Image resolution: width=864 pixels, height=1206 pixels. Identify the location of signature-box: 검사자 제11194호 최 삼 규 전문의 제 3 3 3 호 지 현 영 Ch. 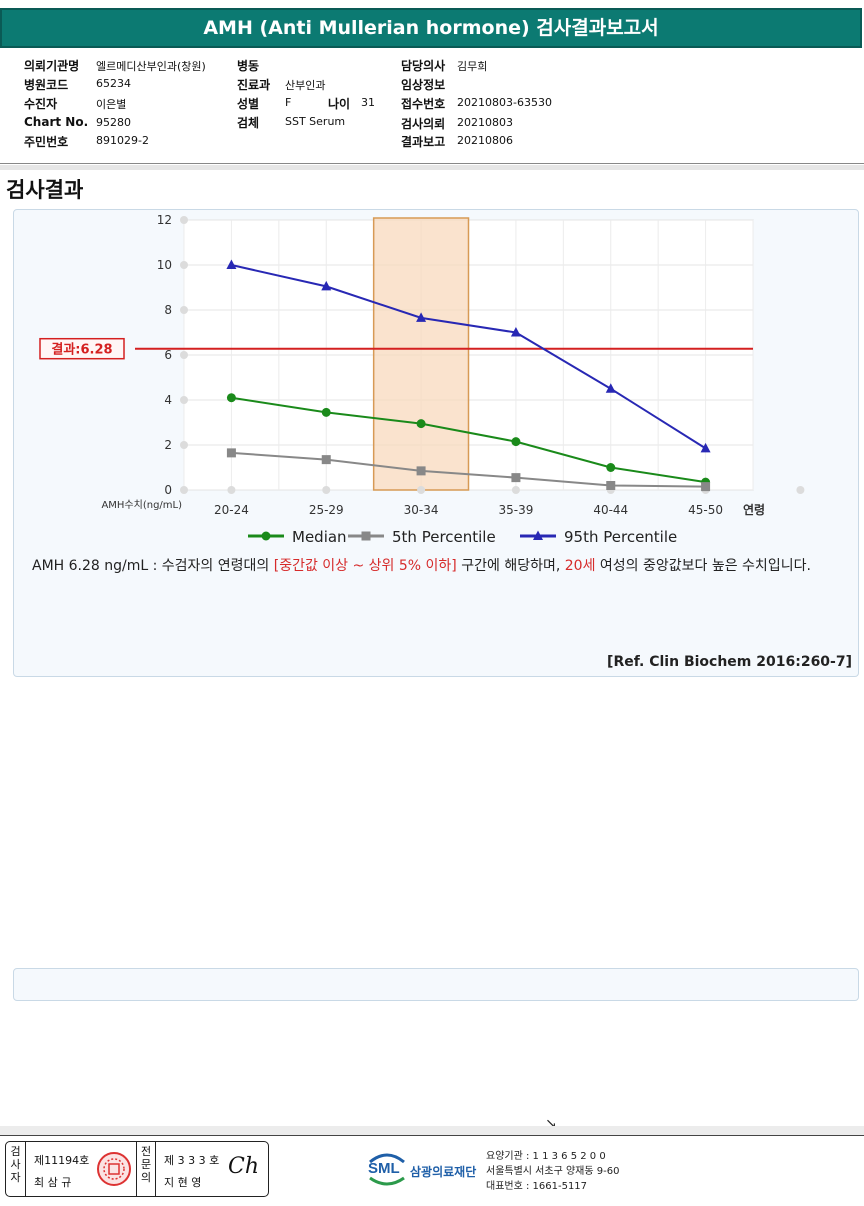
(137, 1169).